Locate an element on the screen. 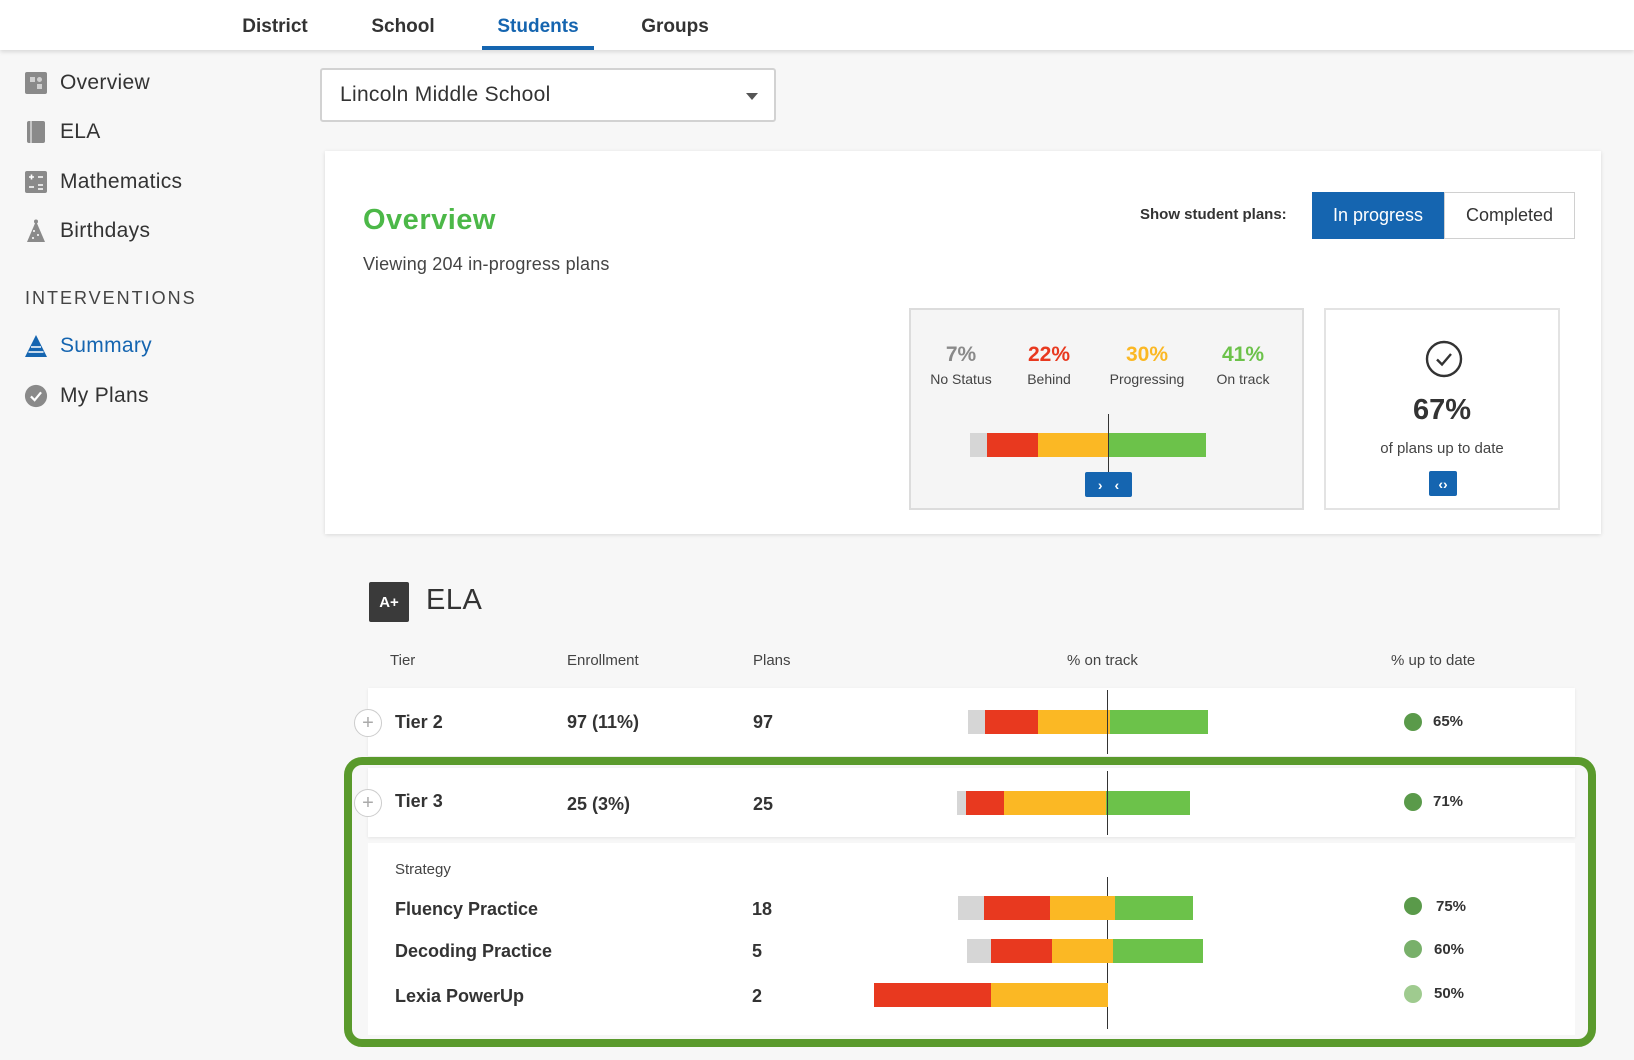 The width and height of the screenshot is (1634, 1060). lexia-status-bar is located at coordinates (991, 995).